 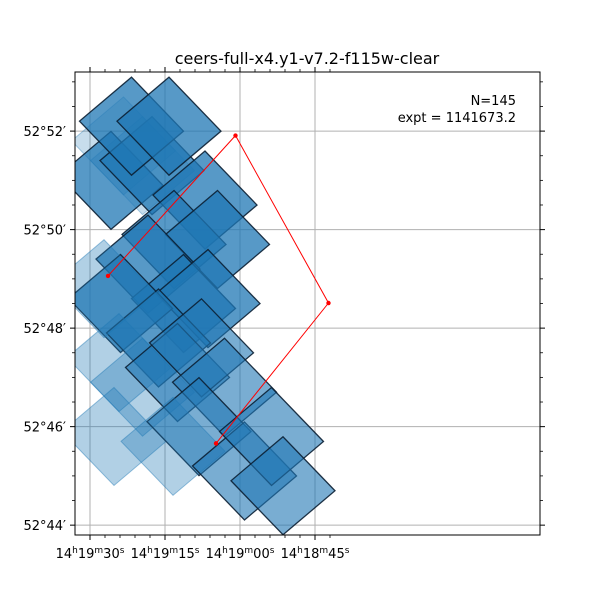 What do you see at coordinates (44, 231) in the screenshot?
I see `y-tick-label: 52°50′` at bounding box center [44, 231].